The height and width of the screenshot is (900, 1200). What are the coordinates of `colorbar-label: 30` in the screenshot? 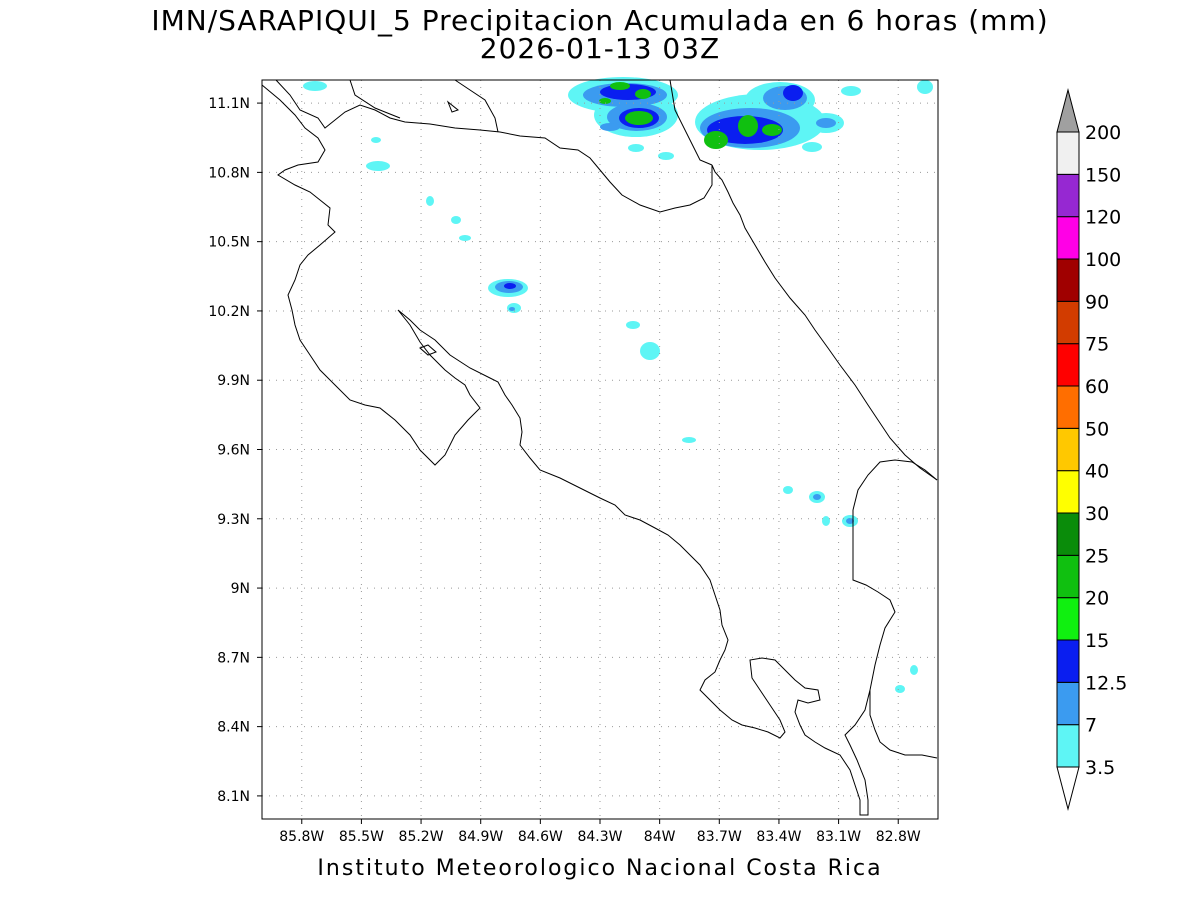 It's located at (1097, 514).